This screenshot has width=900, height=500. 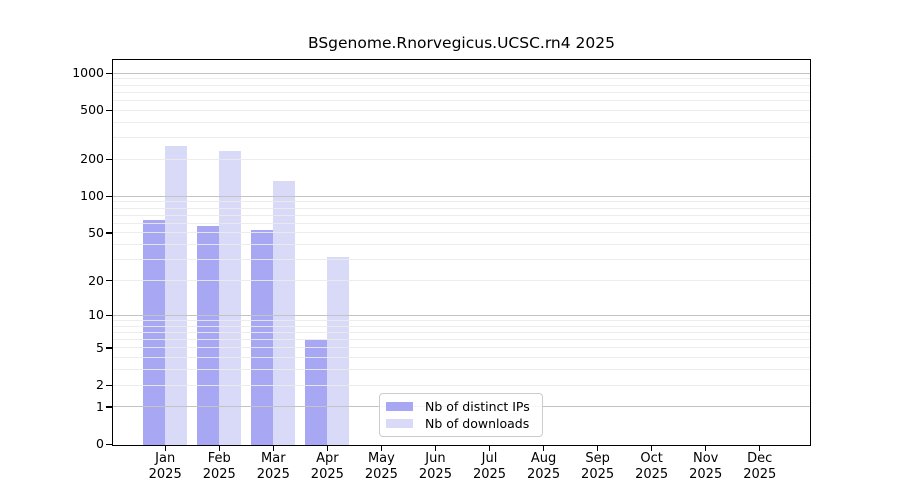 I want to click on bar-distinct-ips-feb, so click(x=207, y=335).